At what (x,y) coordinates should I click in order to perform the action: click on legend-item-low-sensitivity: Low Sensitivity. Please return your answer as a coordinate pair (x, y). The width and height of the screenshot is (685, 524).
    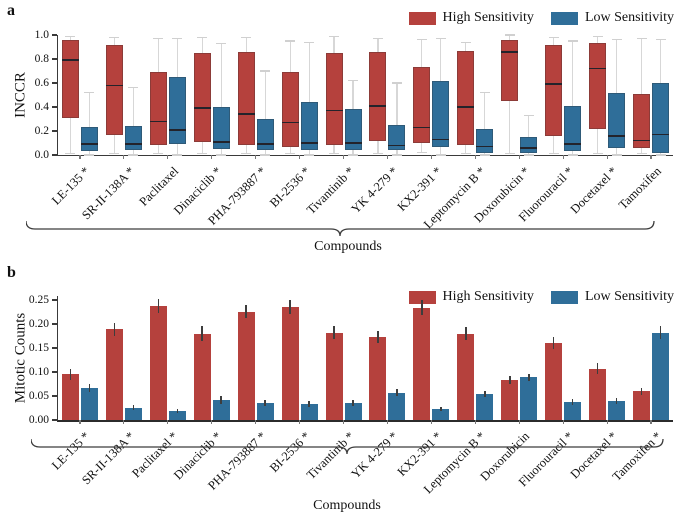
    Looking at the image, I should click on (612, 18).